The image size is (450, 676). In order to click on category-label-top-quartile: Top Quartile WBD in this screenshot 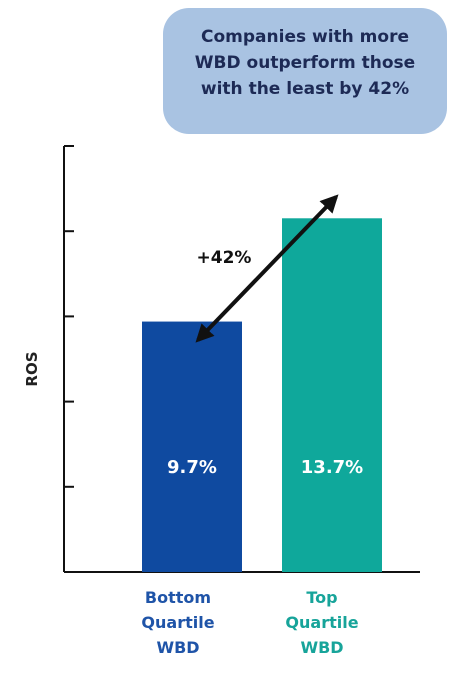, I will do `click(322, 622)`.